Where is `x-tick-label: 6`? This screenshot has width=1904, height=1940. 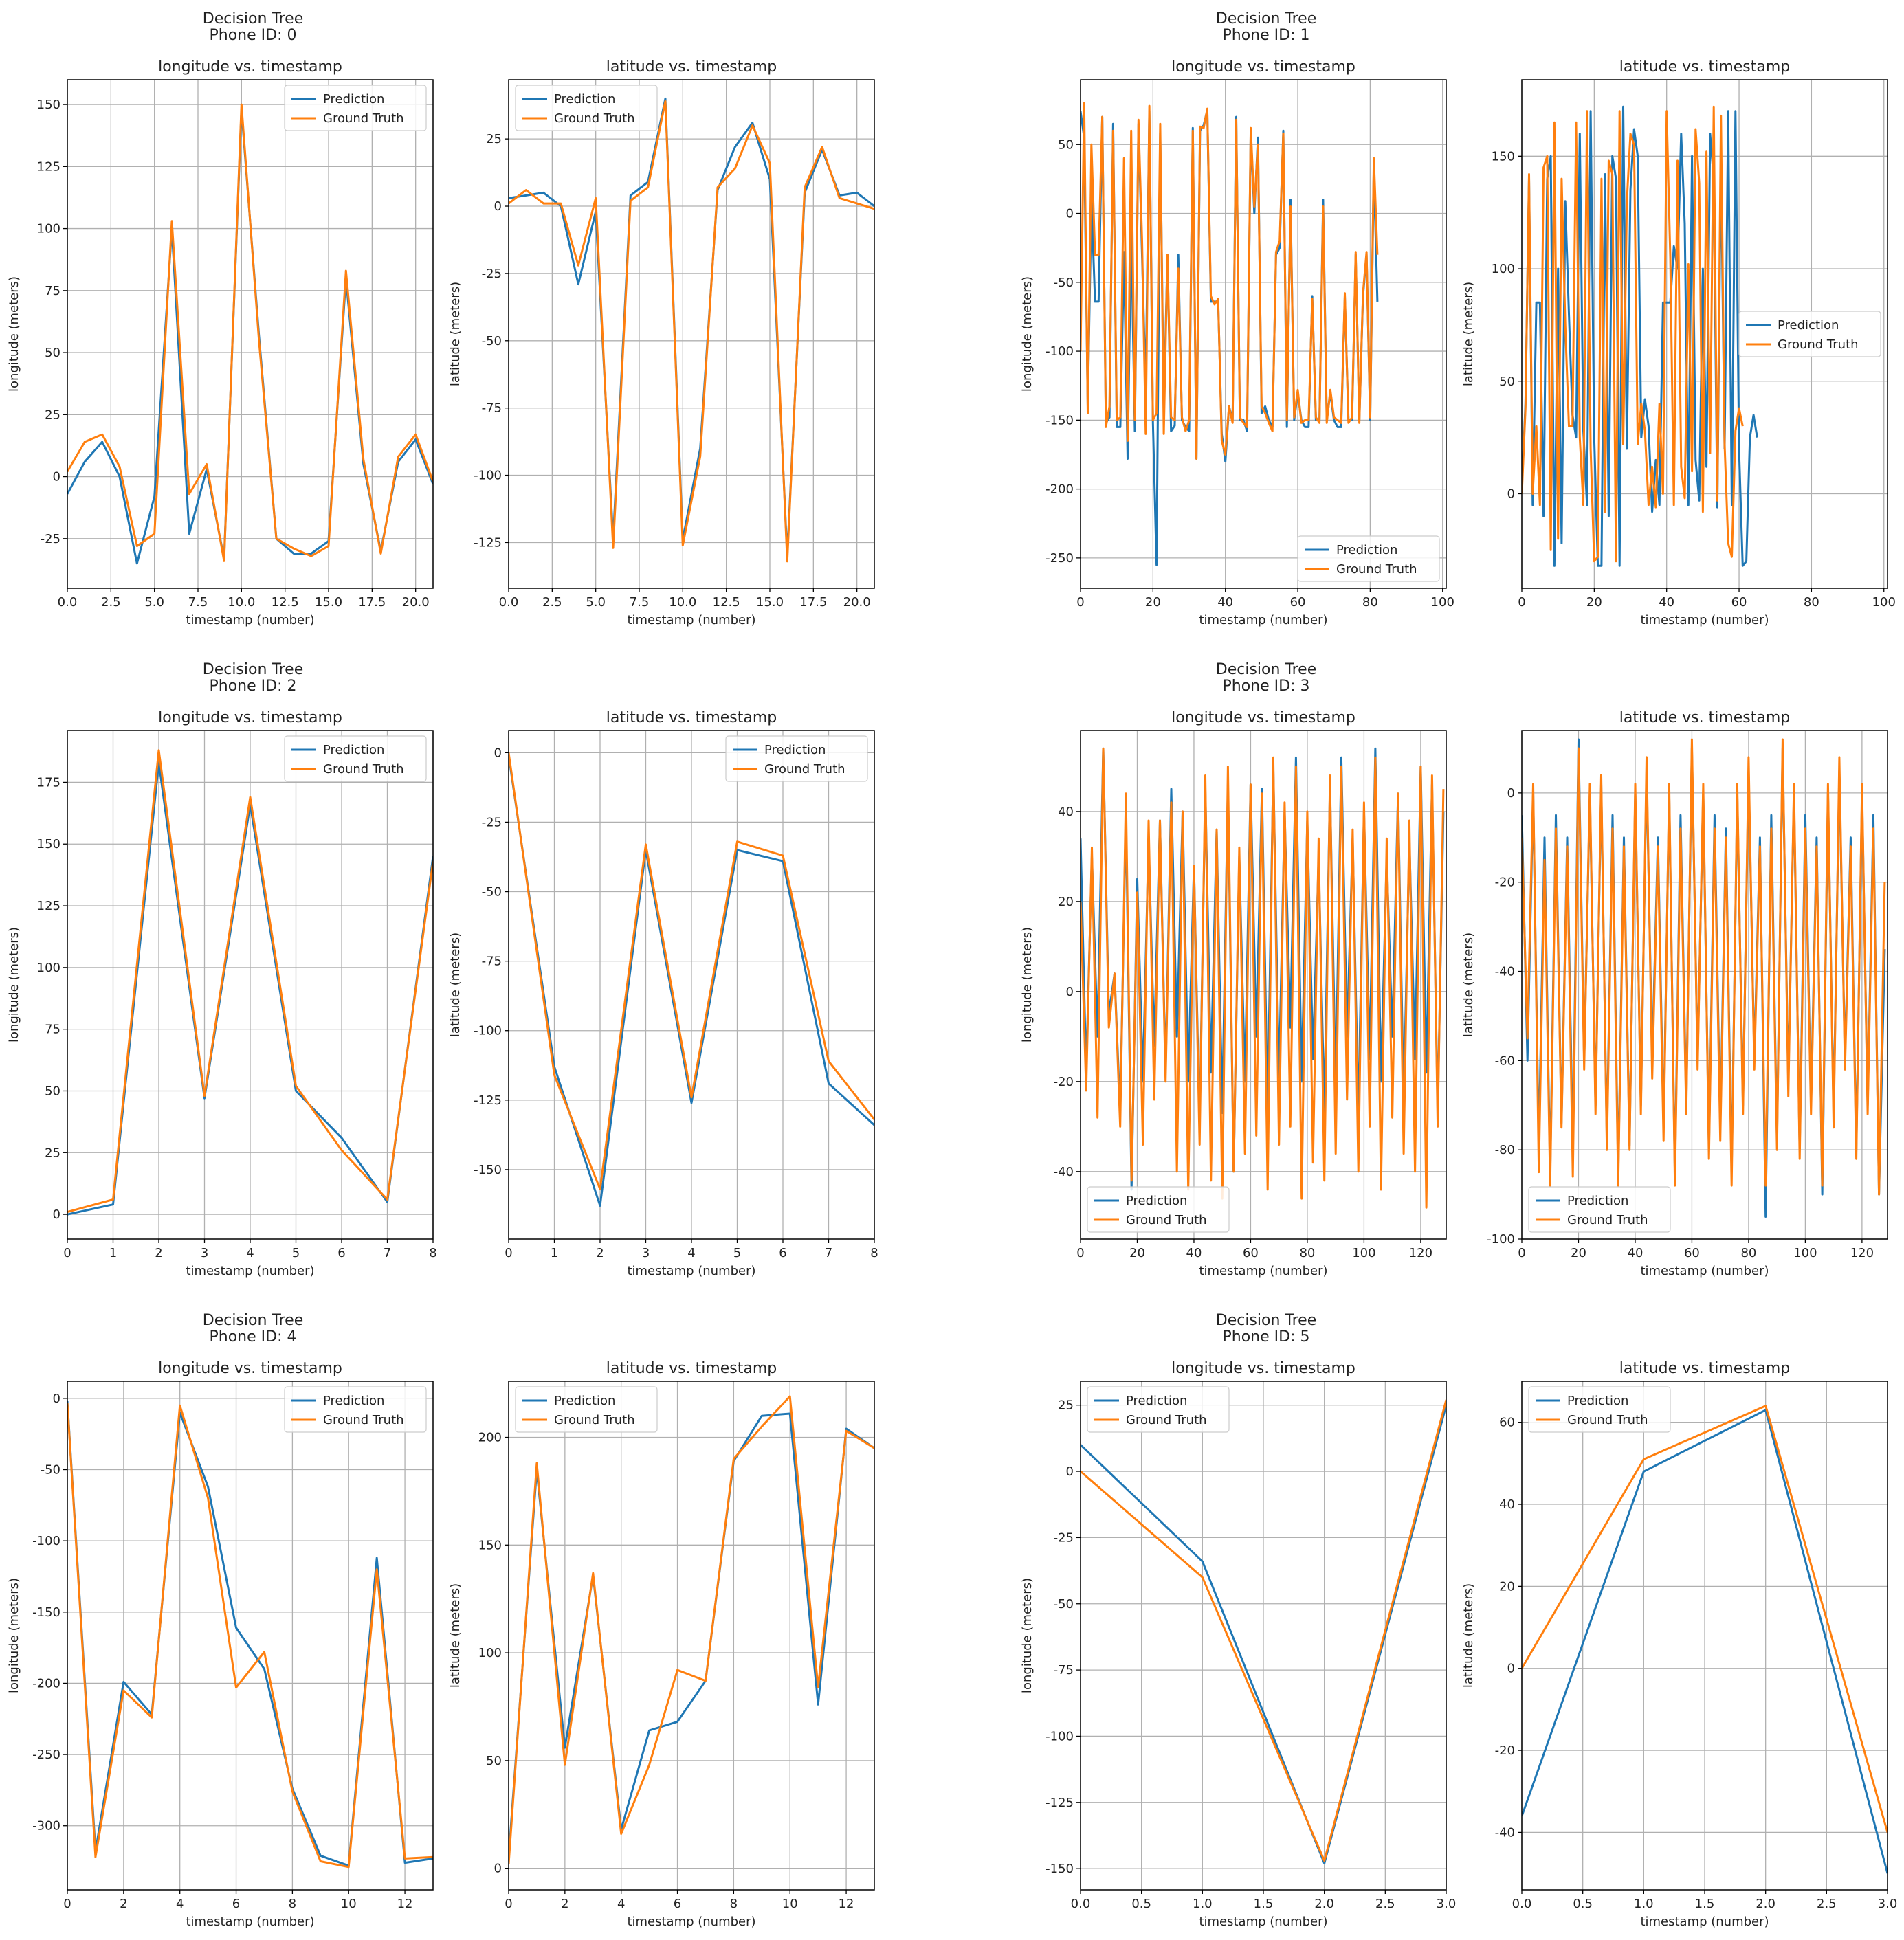
x-tick-label: 6 is located at coordinates (677, 1904).